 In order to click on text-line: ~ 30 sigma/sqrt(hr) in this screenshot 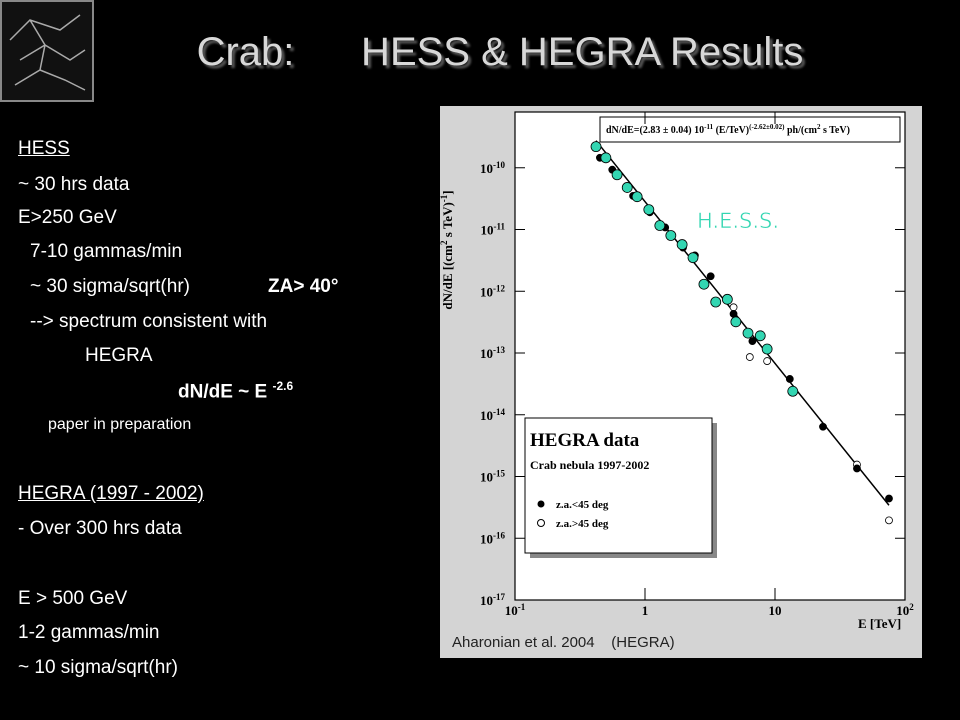, I will do `click(110, 286)`.